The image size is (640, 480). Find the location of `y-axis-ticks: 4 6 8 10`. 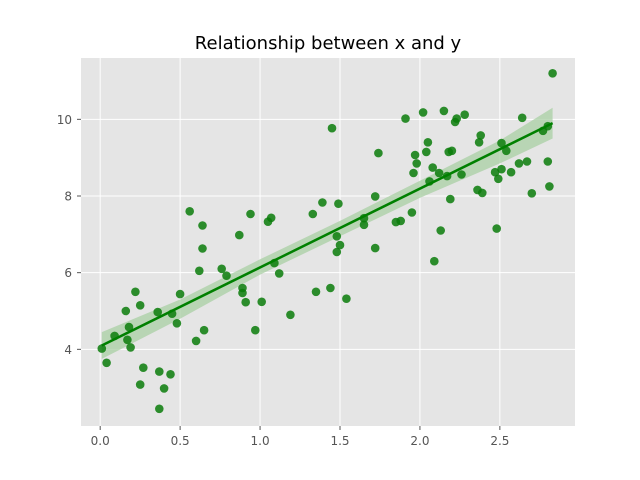

y-axis-ticks: 4 6 8 10 is located at coordinates (69, 235).